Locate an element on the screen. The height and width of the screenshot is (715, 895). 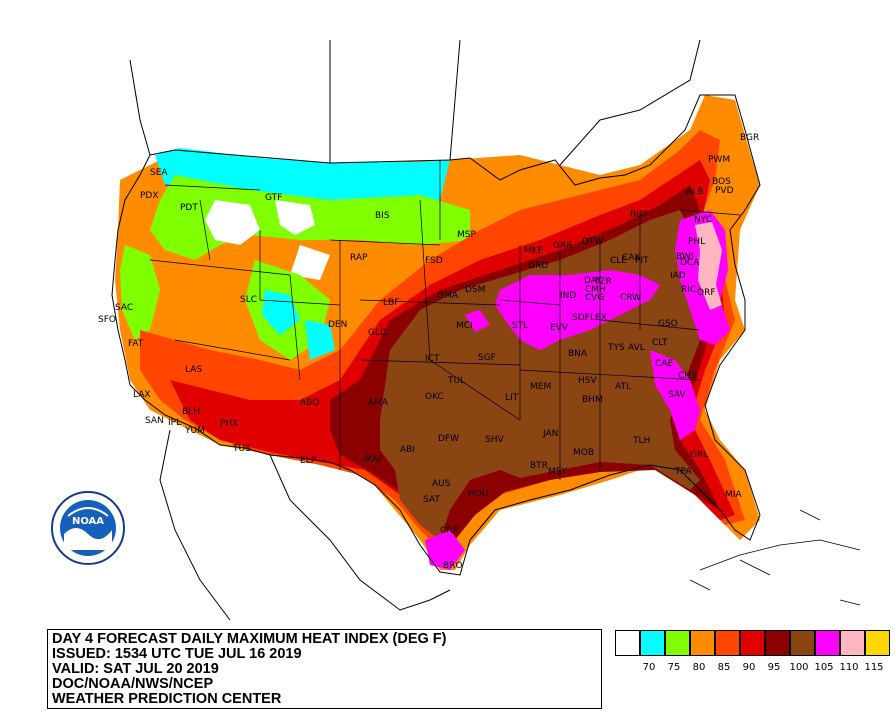
station-SGF: SGF is located at coordinates (487, 358).